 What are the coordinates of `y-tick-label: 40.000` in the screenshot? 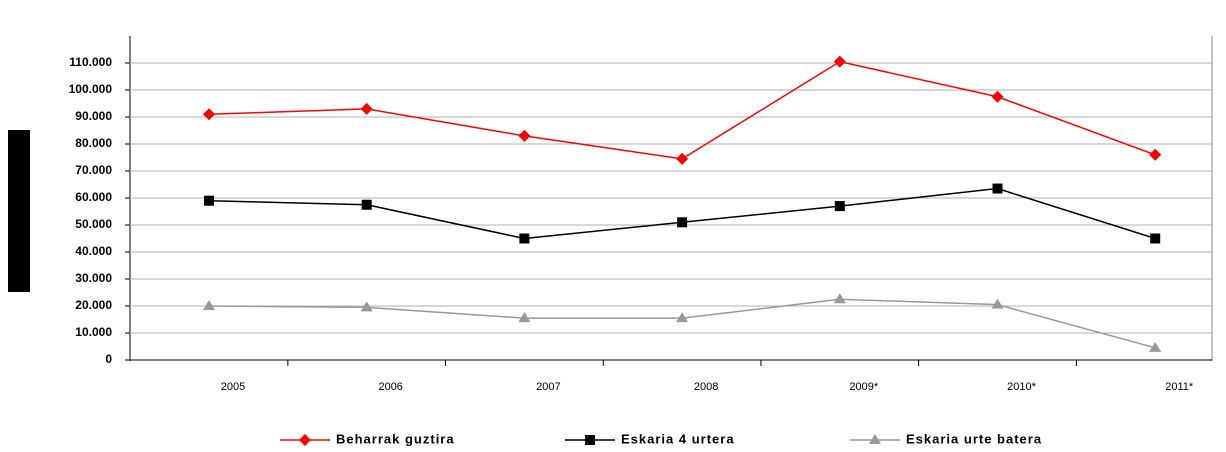 It's located at (93, 251).